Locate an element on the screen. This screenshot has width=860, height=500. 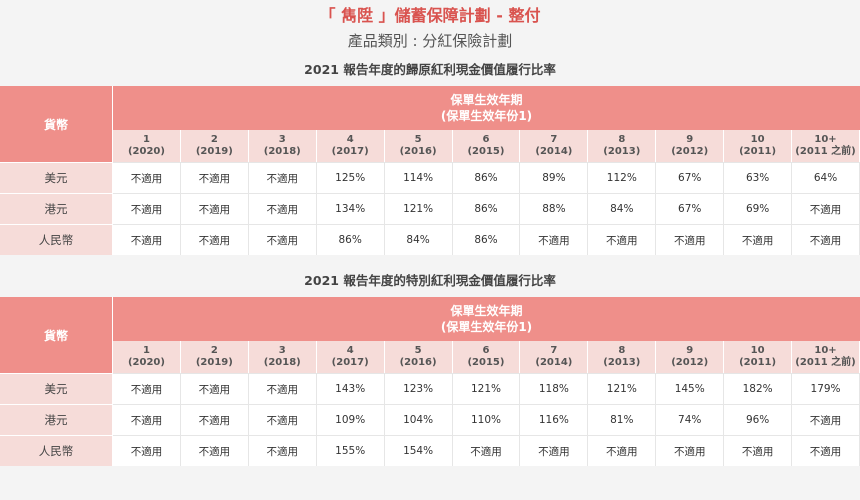
policy-issue-year: (2011 之前) is located at coordinates (825, 151).